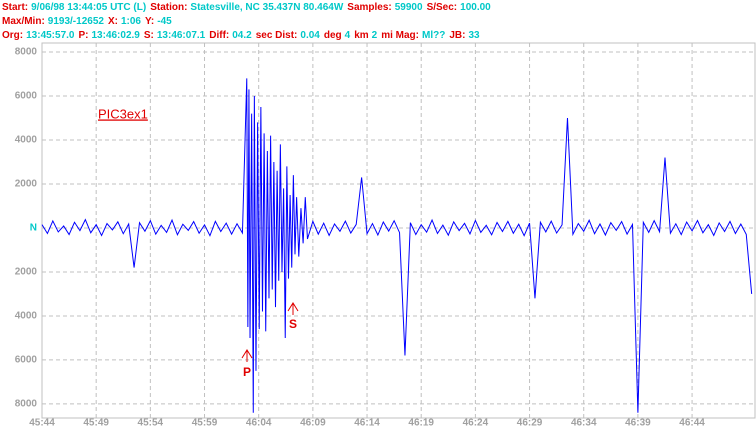  Describe the element at coordinates (348, 35) in the screenshot. I see `header-value: 4` at that location.